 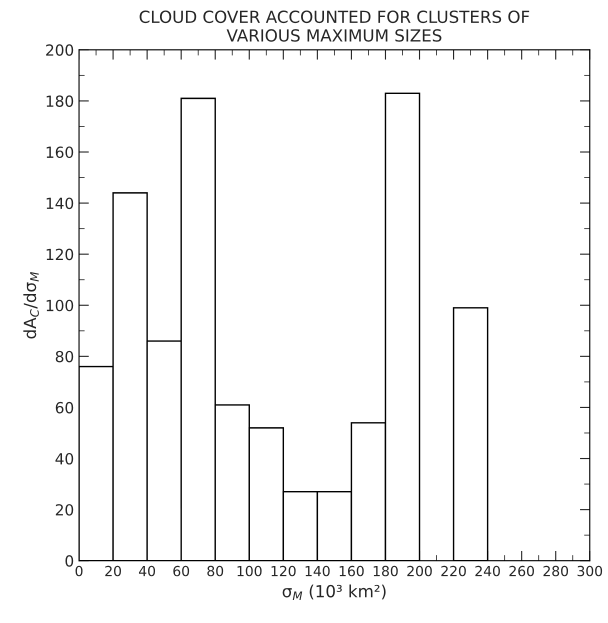 I want to click on y-tick-label: 80, so click(x=65, y=356).